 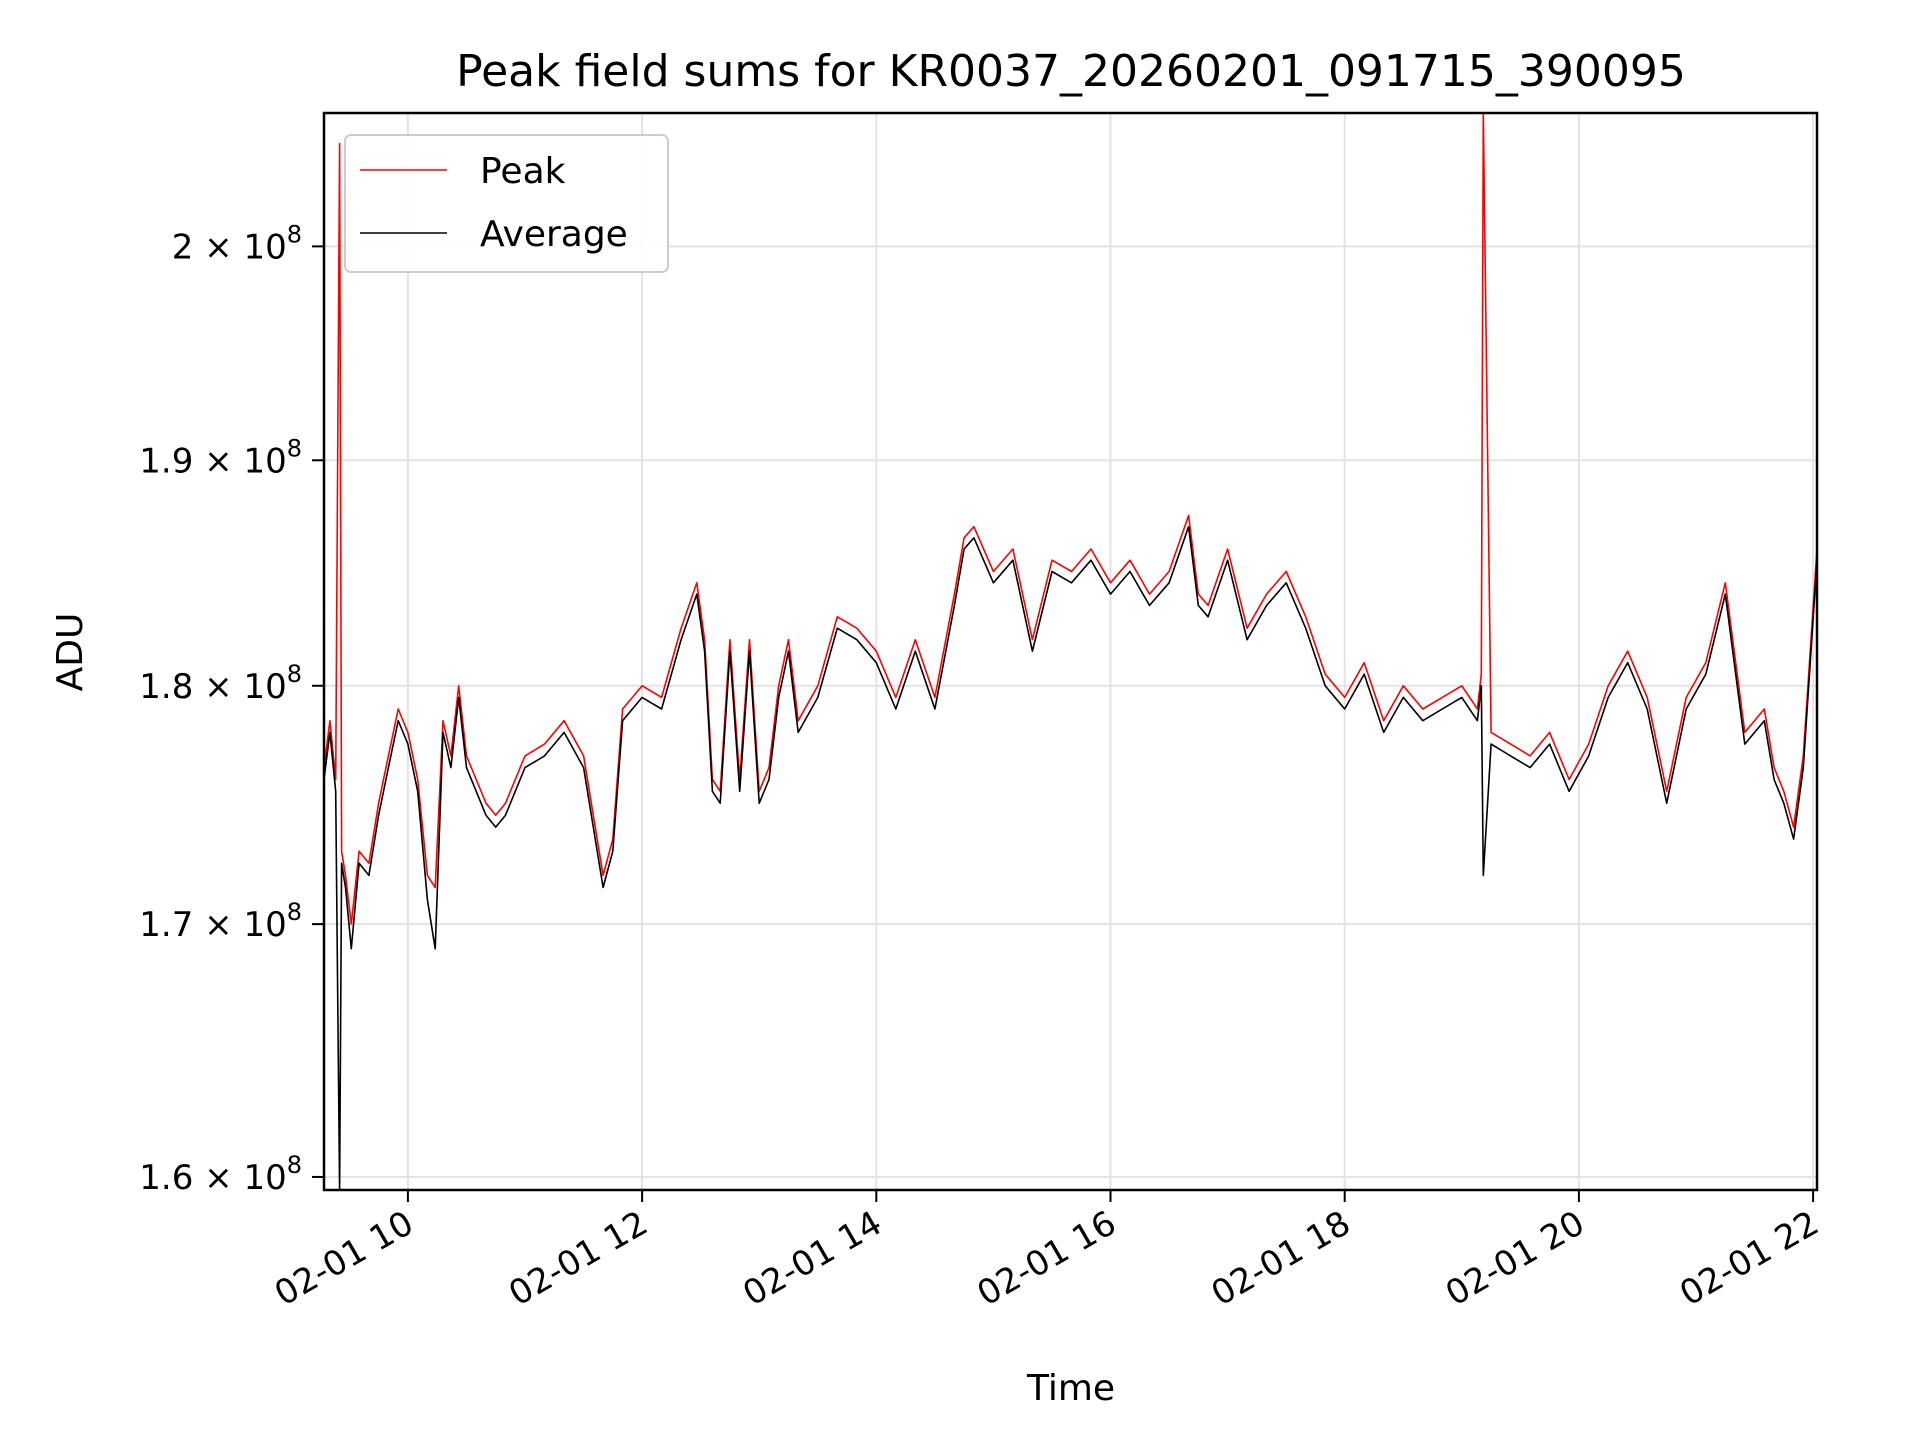 I want to click on legend-label-average: Average, so click(x=554, y=234).